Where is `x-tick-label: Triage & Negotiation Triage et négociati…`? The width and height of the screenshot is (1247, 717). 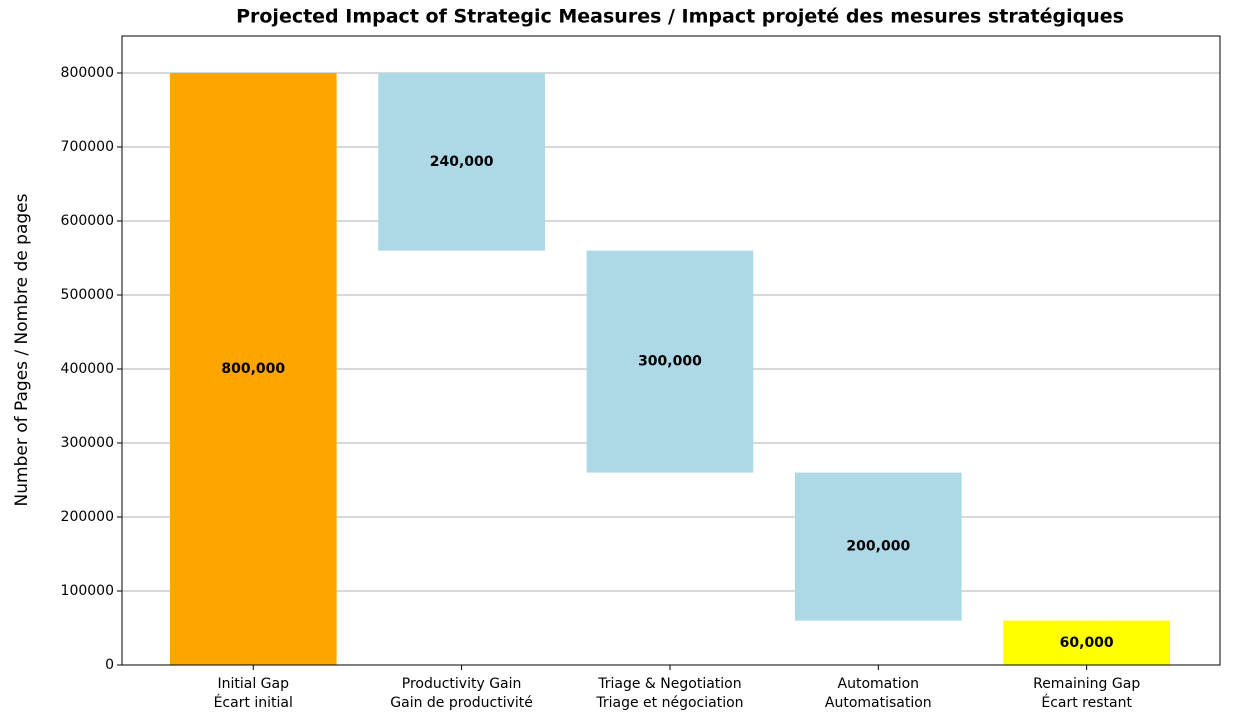
x-tick-label: Triage & Negotiation Triage et négociati… is located at coordinates (670, 693).